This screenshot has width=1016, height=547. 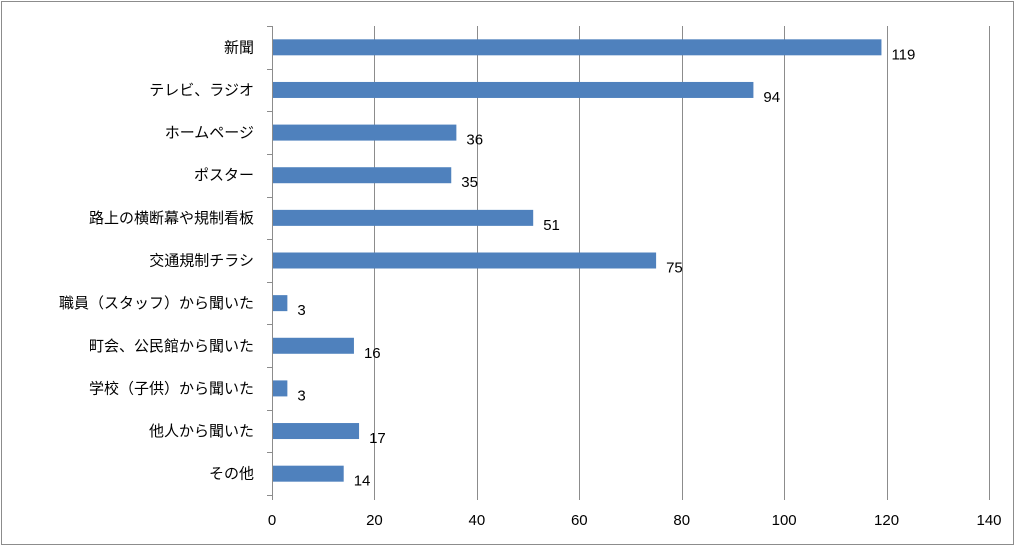 I want to click on data-label: 94, so click(x=771, y=97).